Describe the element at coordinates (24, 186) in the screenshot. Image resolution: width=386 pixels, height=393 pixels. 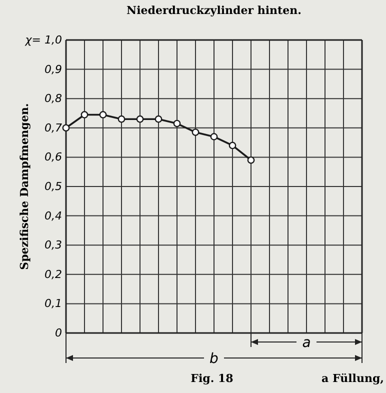
I see `y-axis-title: Spezifische Dampfmengen.` at that location.